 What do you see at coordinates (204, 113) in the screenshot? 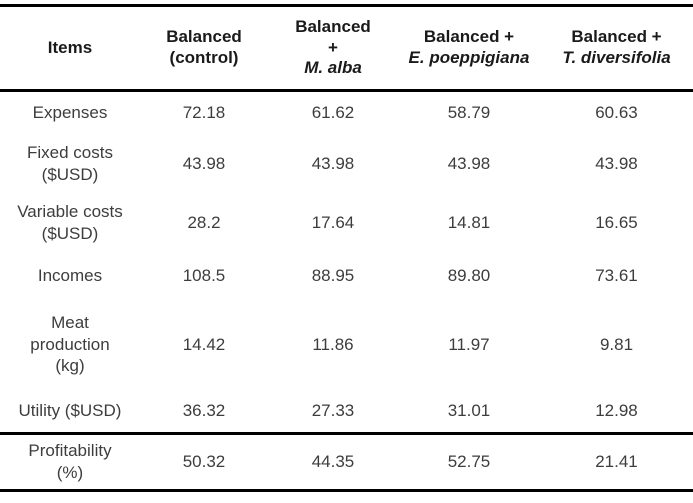
I see `cell-value: 72.18` at bounding box center [204, 113].